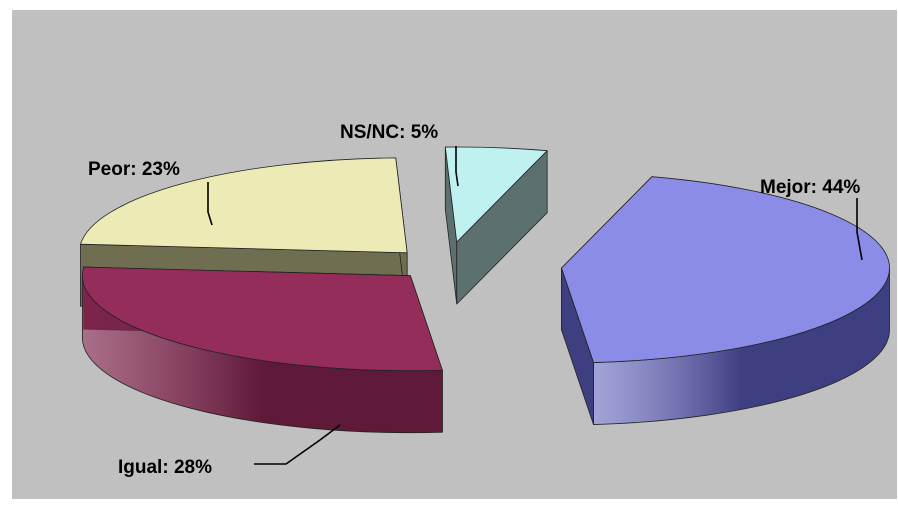  I want to click on data-label-ns-nc: NS/NC: 5%, so click(389, 132).